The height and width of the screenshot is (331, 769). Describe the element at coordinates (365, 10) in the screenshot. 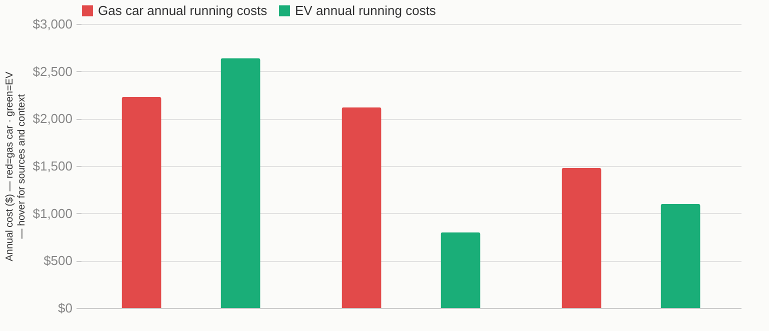

I see `legend-label: EV annual running costs` at that location.